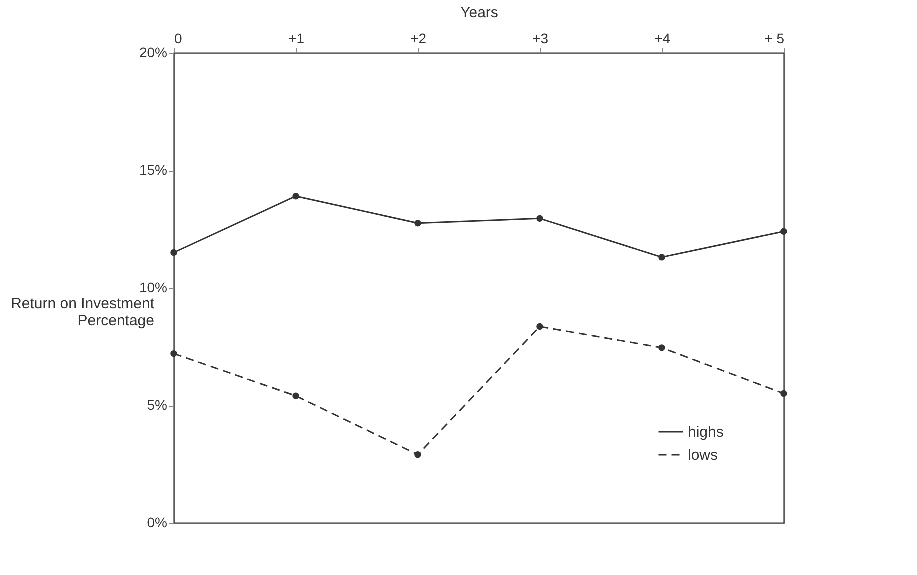 The height and width of the screenshot is (575, 917). What do you see at coordinates (153, 288) in the screenshot?
I see `y-tick-label: 10%` at bounding box center [153, 288].